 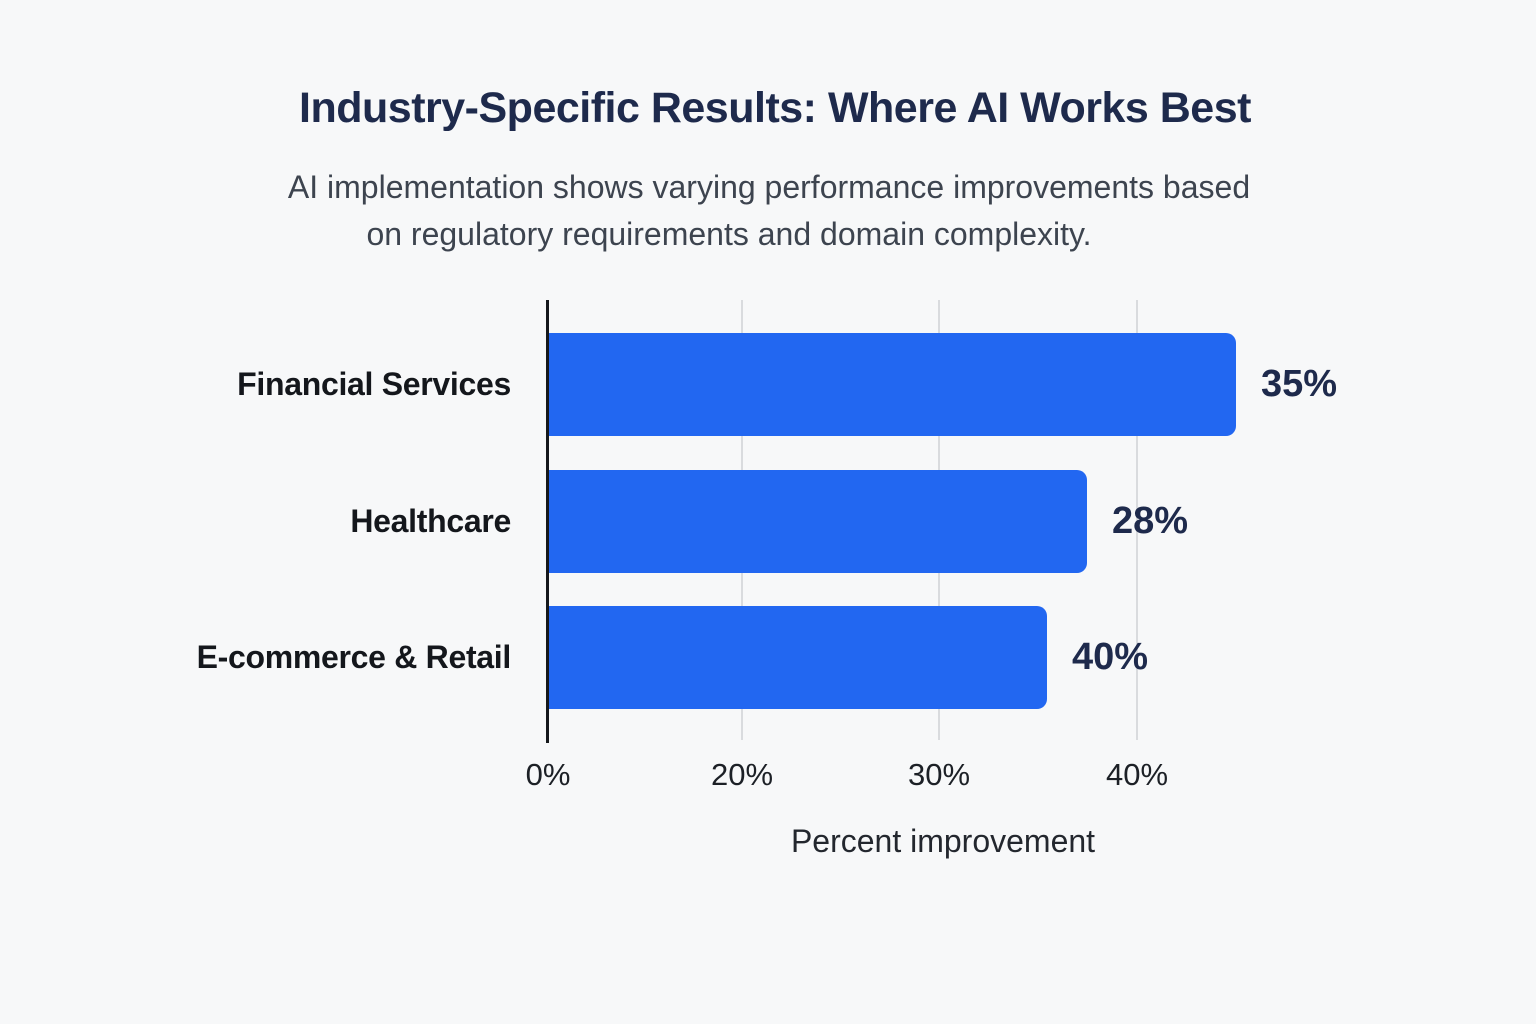 What do you see at coordinates (354, 657) in the screenshot?
I see `category-label-ecommerce-retail: E-commerce & Retail` at bounding box center [354, 657].